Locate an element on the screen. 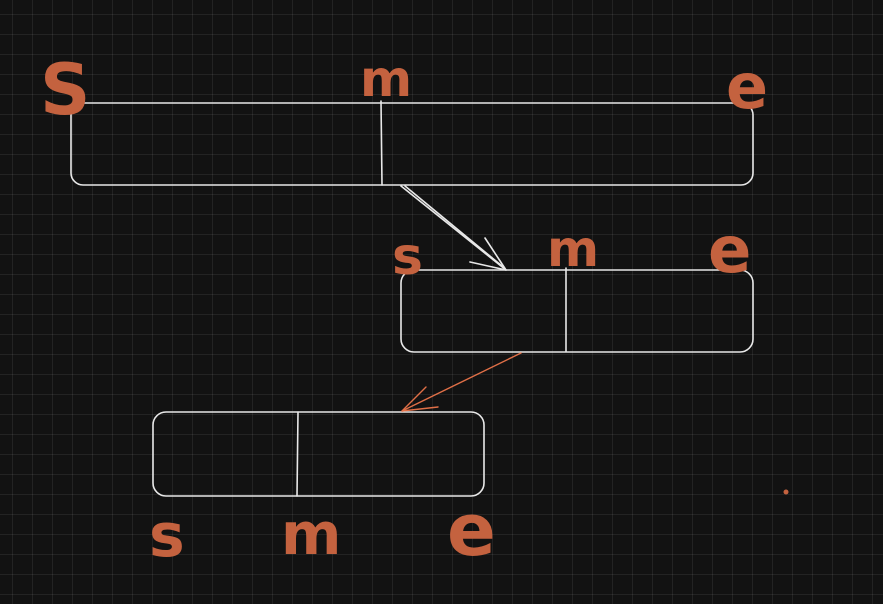  label-s-level-1: S is located at coordinates (65, 90).